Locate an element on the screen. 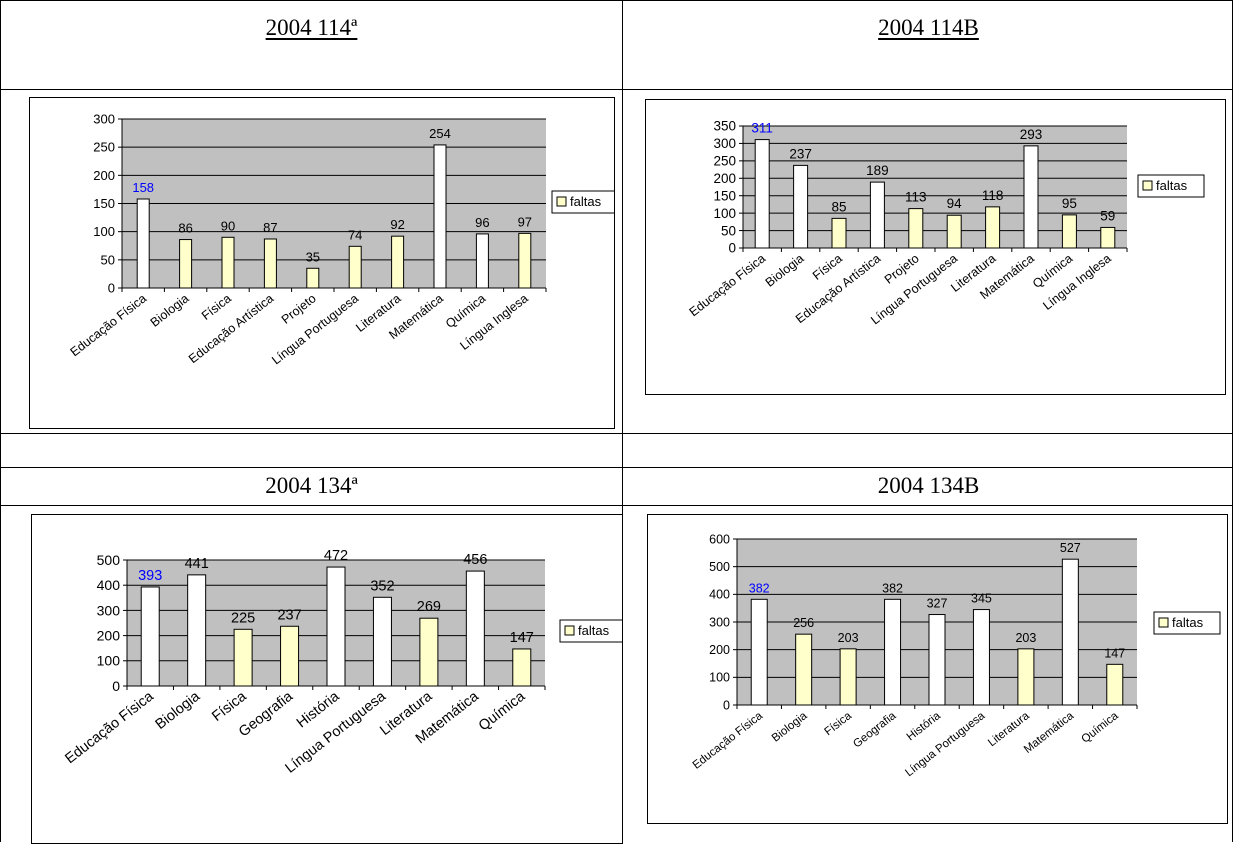 The width and height of the screenshot is (1233, 844). heading-134a: 2004 134ª is located at coordinates (311, 485).